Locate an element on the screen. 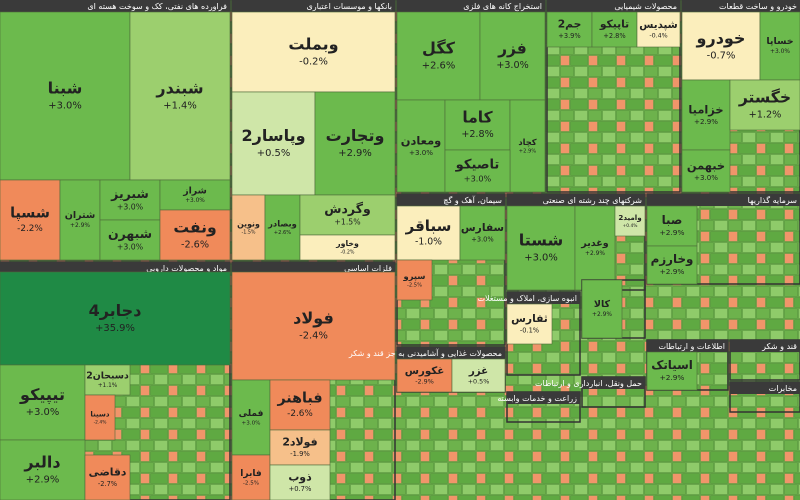 This screenshot has width=800, height=500. sector-title: حمل ونقل، انبارداری و ارتباطات is located at coordinates (588, 383).